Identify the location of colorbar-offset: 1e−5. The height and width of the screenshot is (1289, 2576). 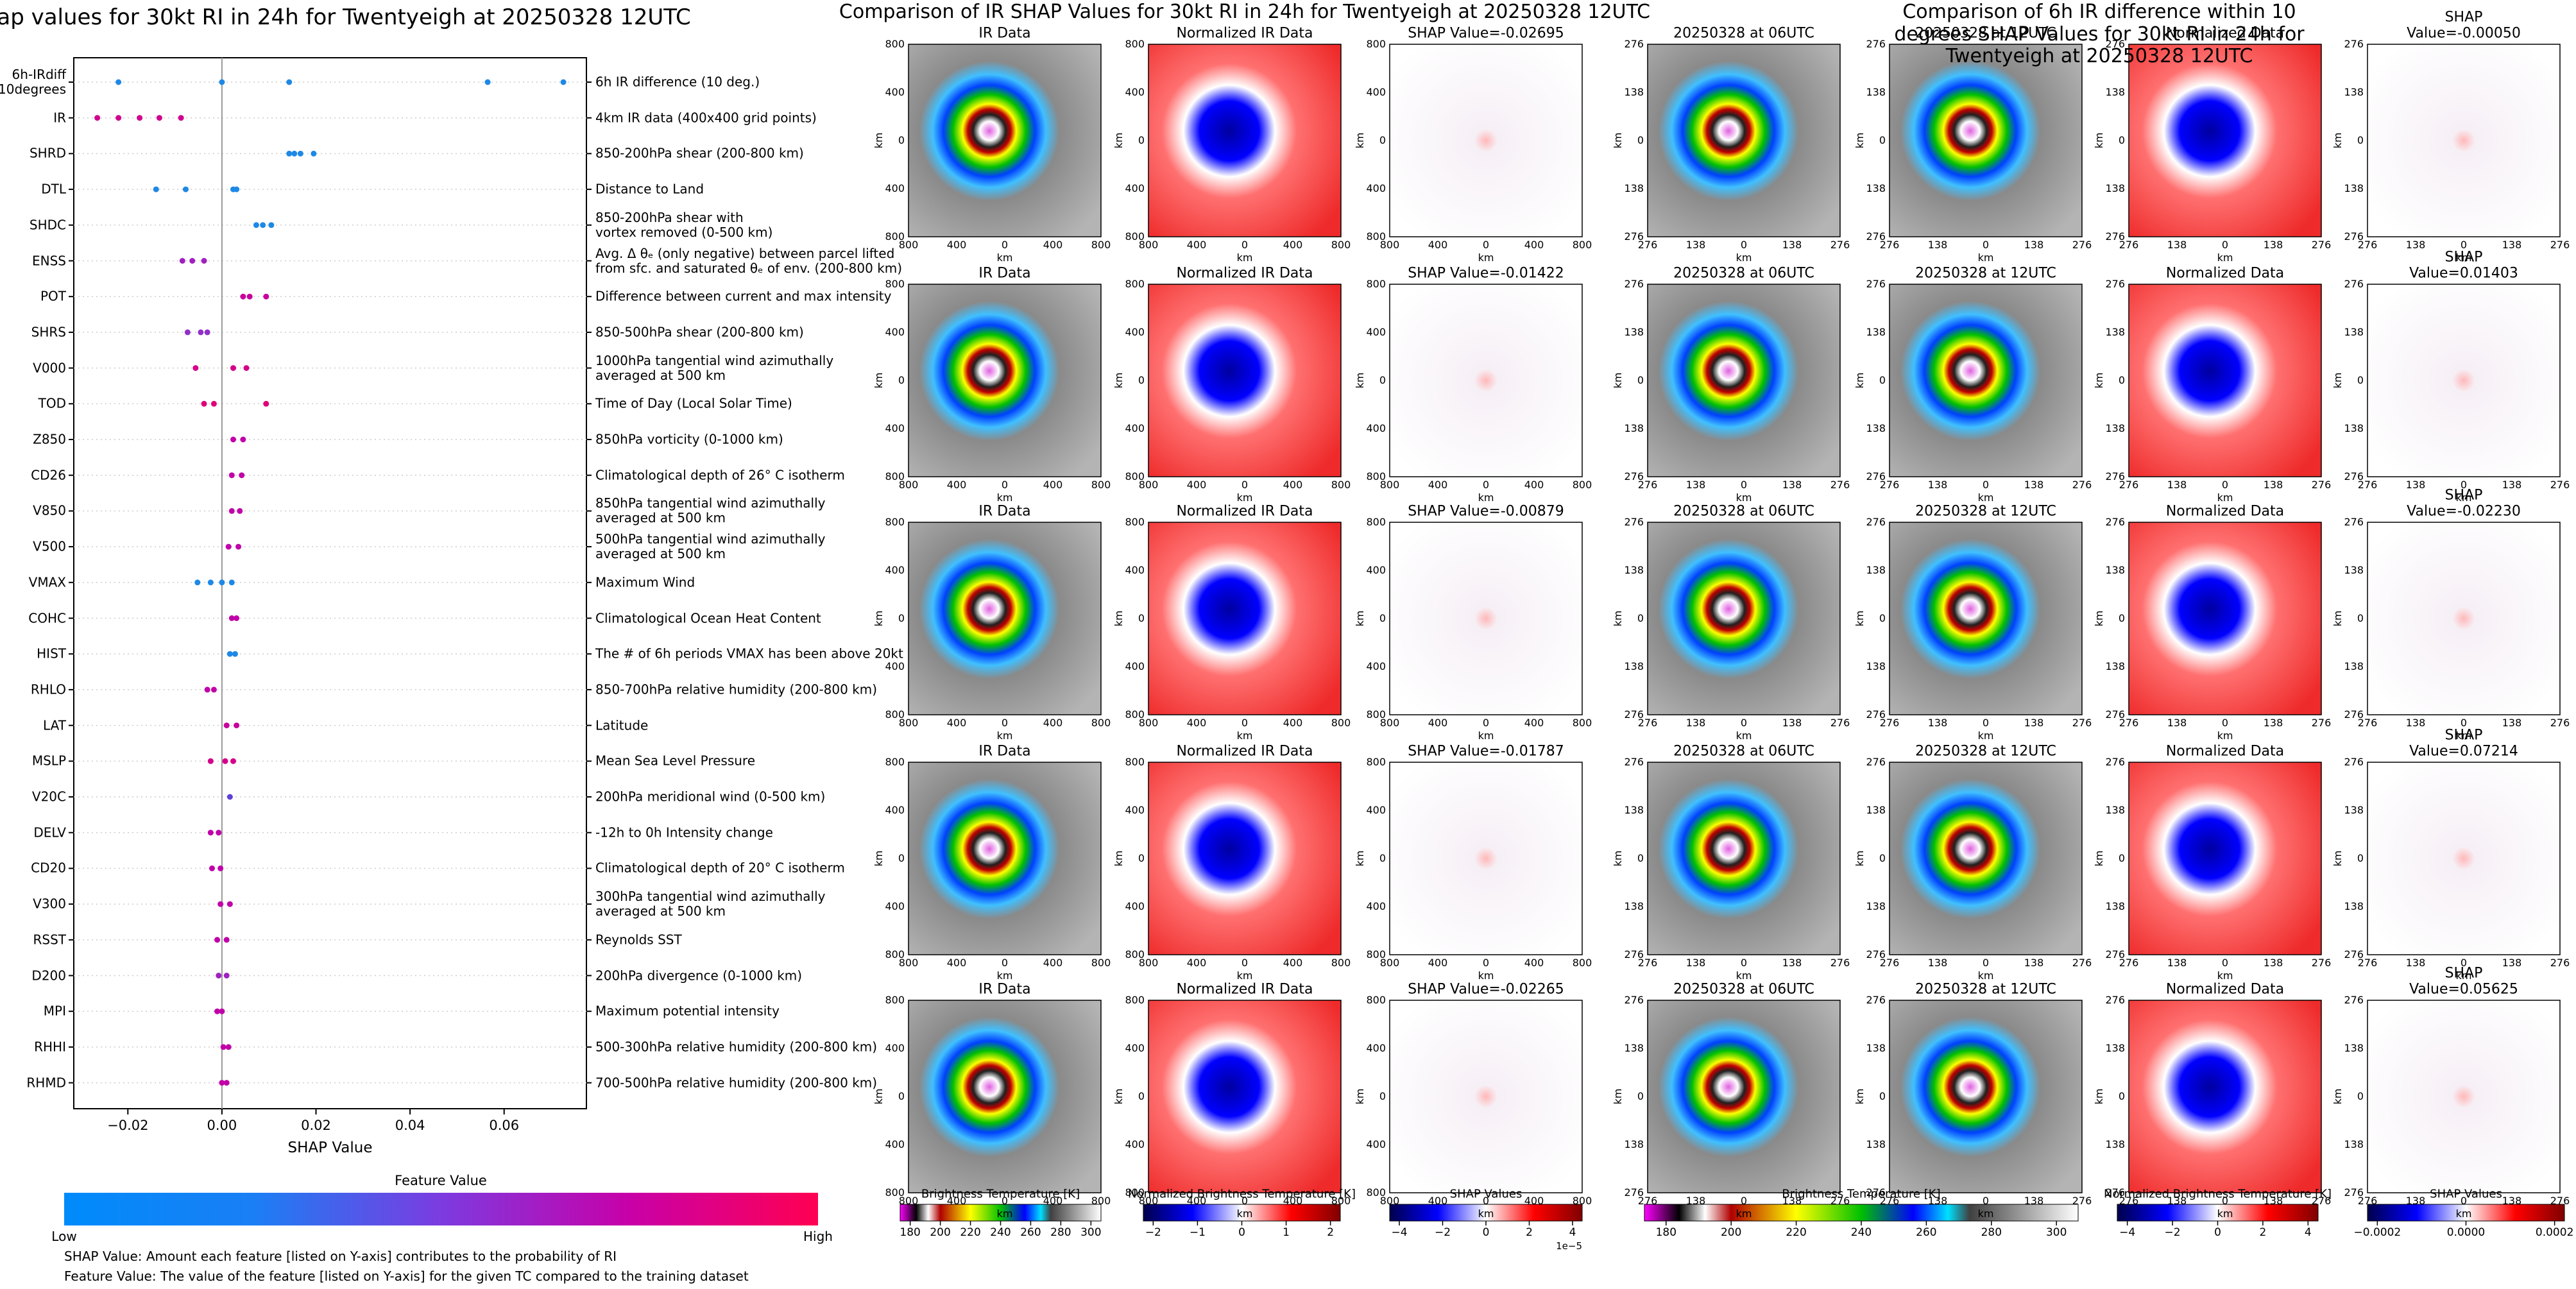
(1569, 1246).